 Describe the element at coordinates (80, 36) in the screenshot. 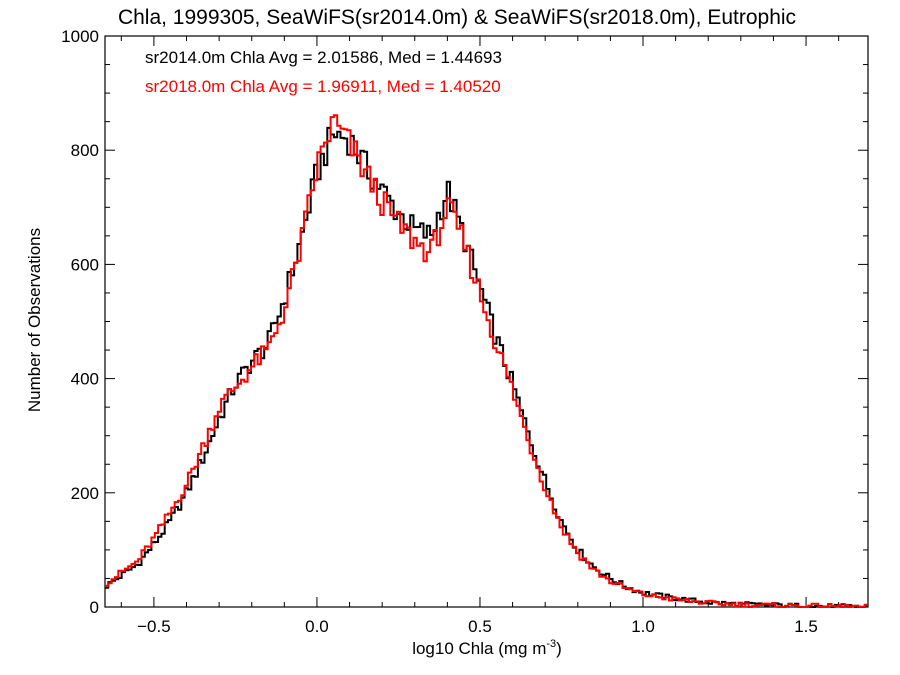

I see `y-tick-label: 1000` at that location.